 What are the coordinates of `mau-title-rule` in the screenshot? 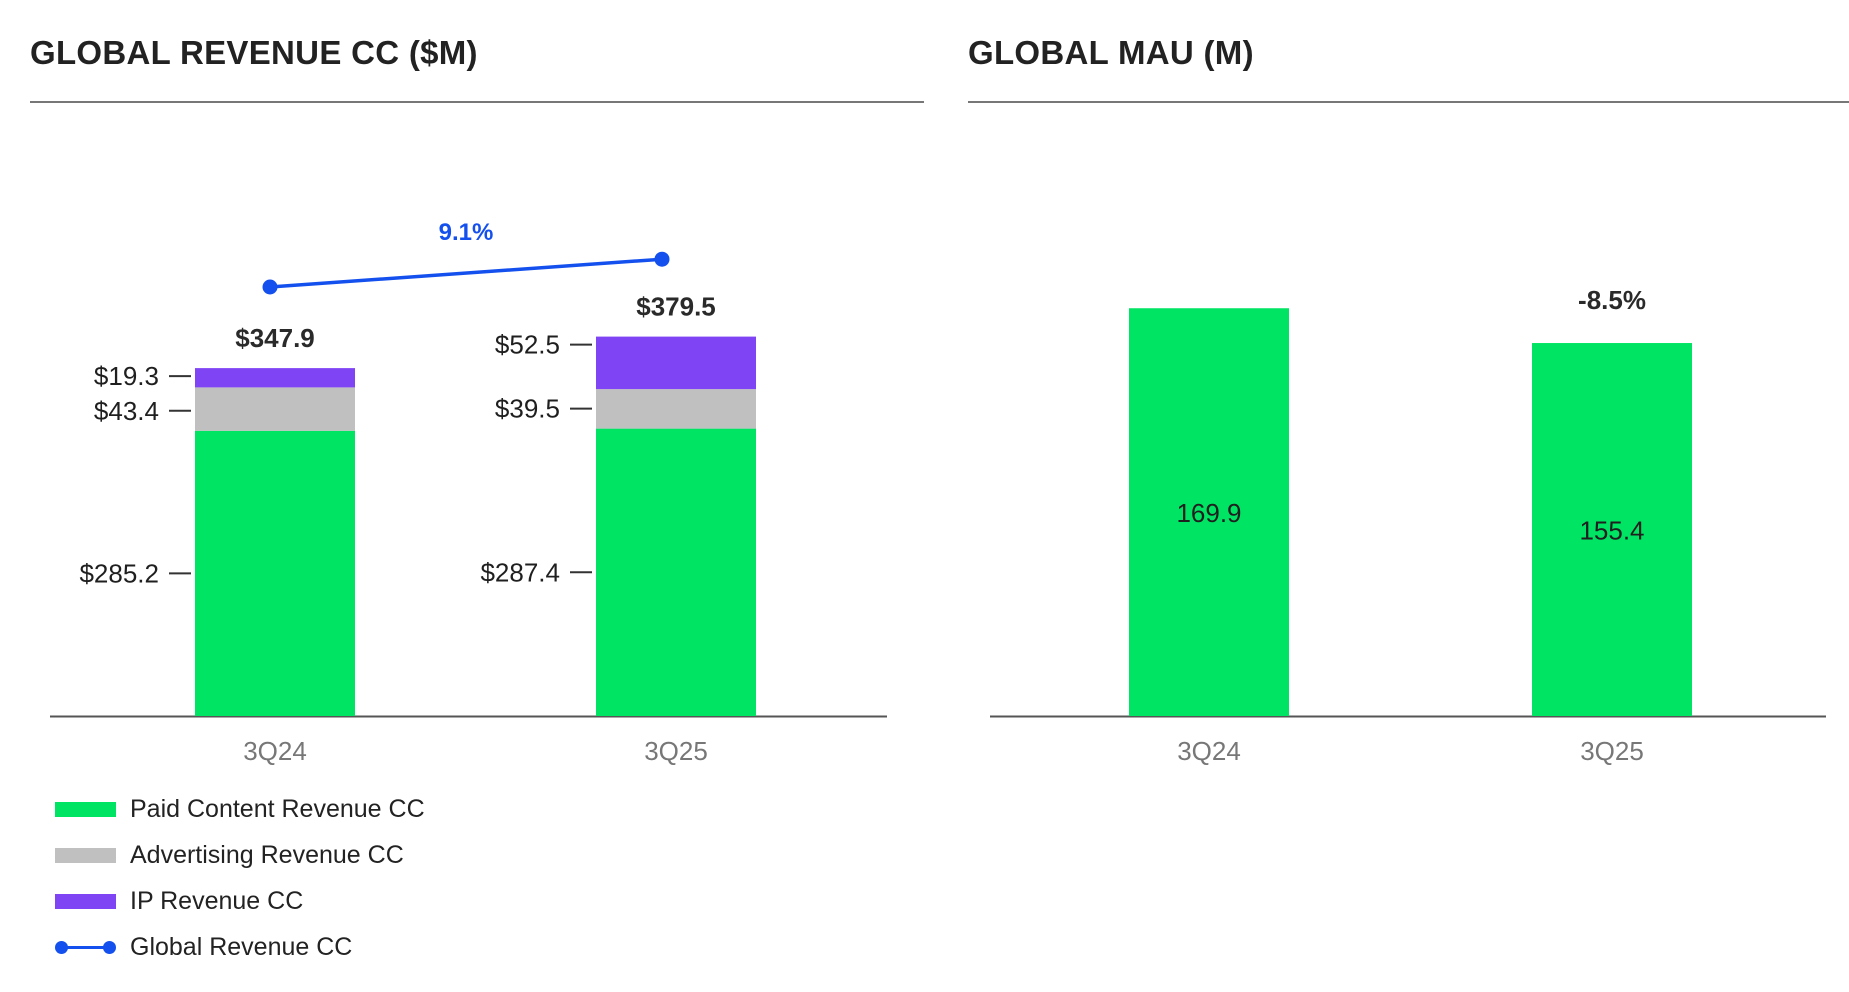 It's located at (1408, 102).